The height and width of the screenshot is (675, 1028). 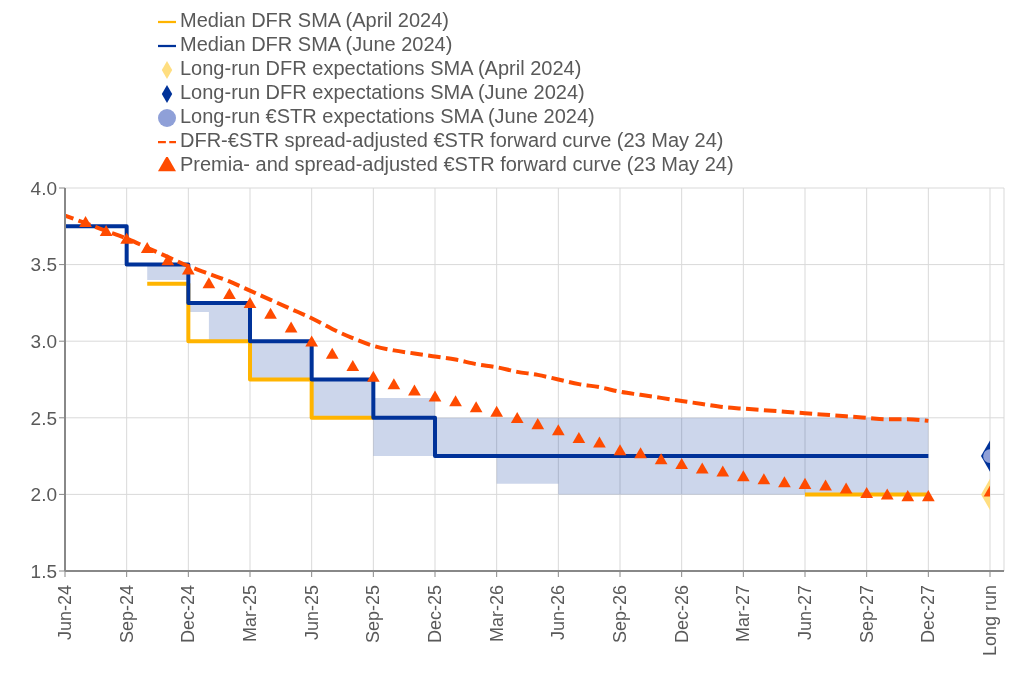 I want to click on x-tick-label: Dec-24, so click(x=188, y=614).